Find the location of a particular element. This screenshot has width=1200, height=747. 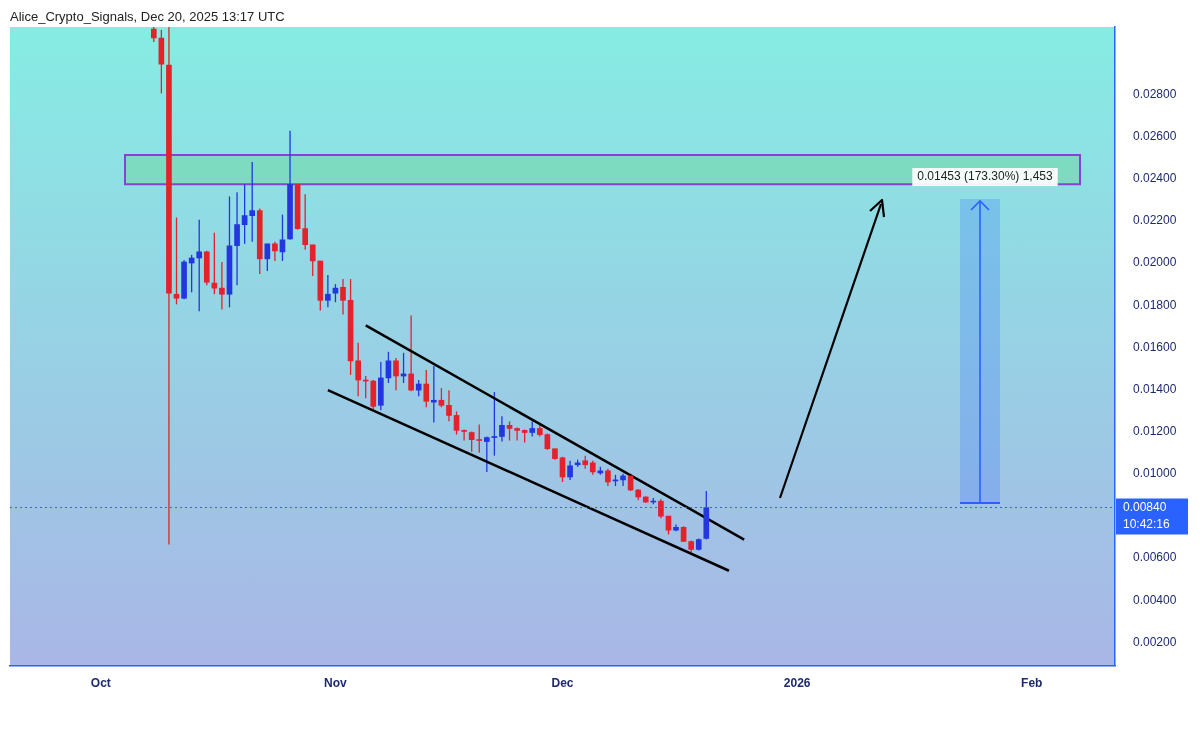

y-tick-label: 0.01200 is located at coordinates (1155, 430).